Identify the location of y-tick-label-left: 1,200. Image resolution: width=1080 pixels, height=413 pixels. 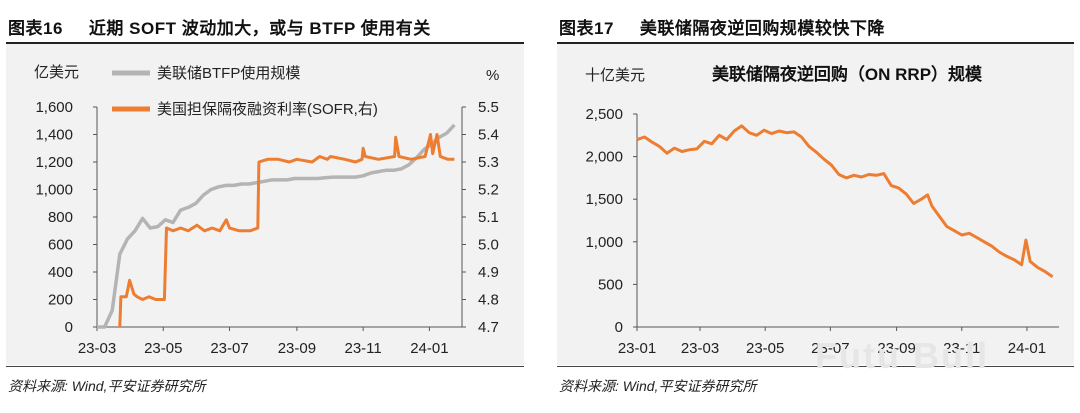
(54, 162).